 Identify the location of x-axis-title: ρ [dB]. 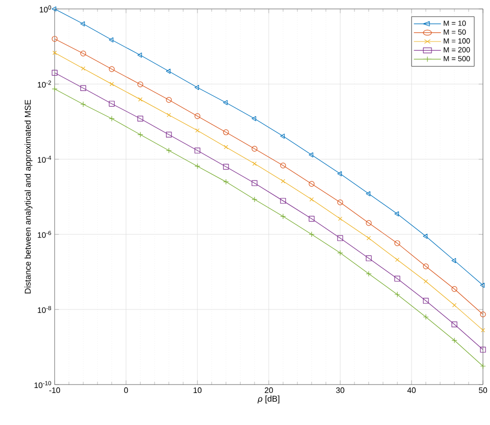
(269, 399).